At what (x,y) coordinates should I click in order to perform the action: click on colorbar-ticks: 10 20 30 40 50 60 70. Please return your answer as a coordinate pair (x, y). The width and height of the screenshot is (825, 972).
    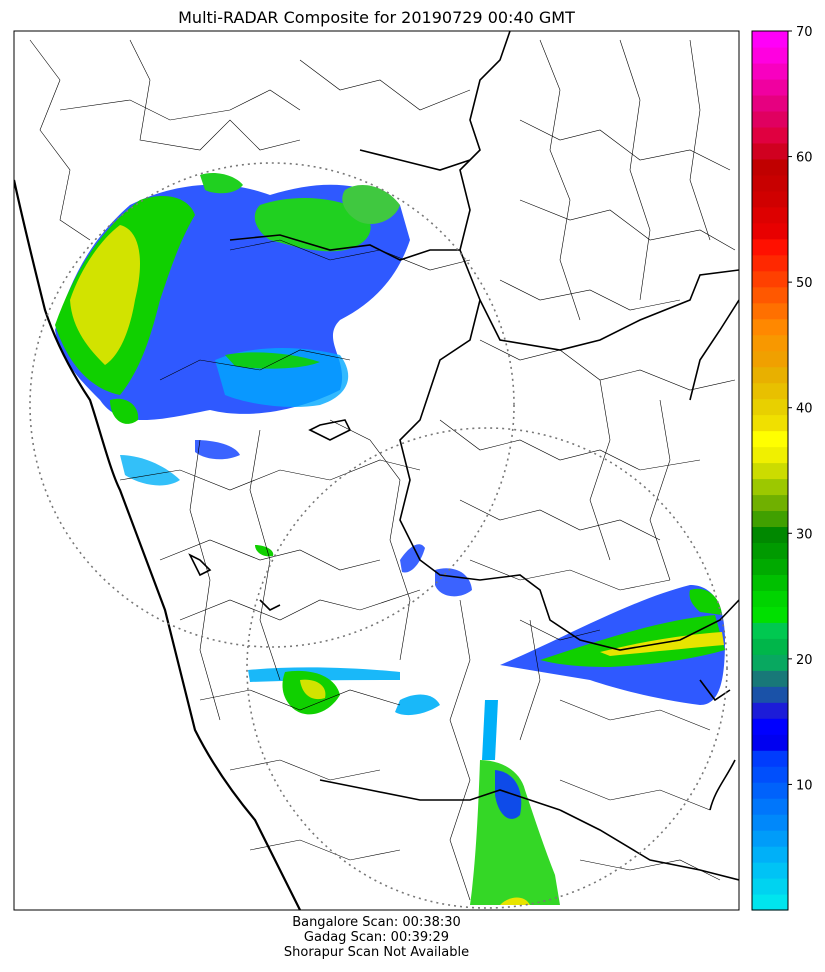
    Looking at the image, I should click on (800, 409).